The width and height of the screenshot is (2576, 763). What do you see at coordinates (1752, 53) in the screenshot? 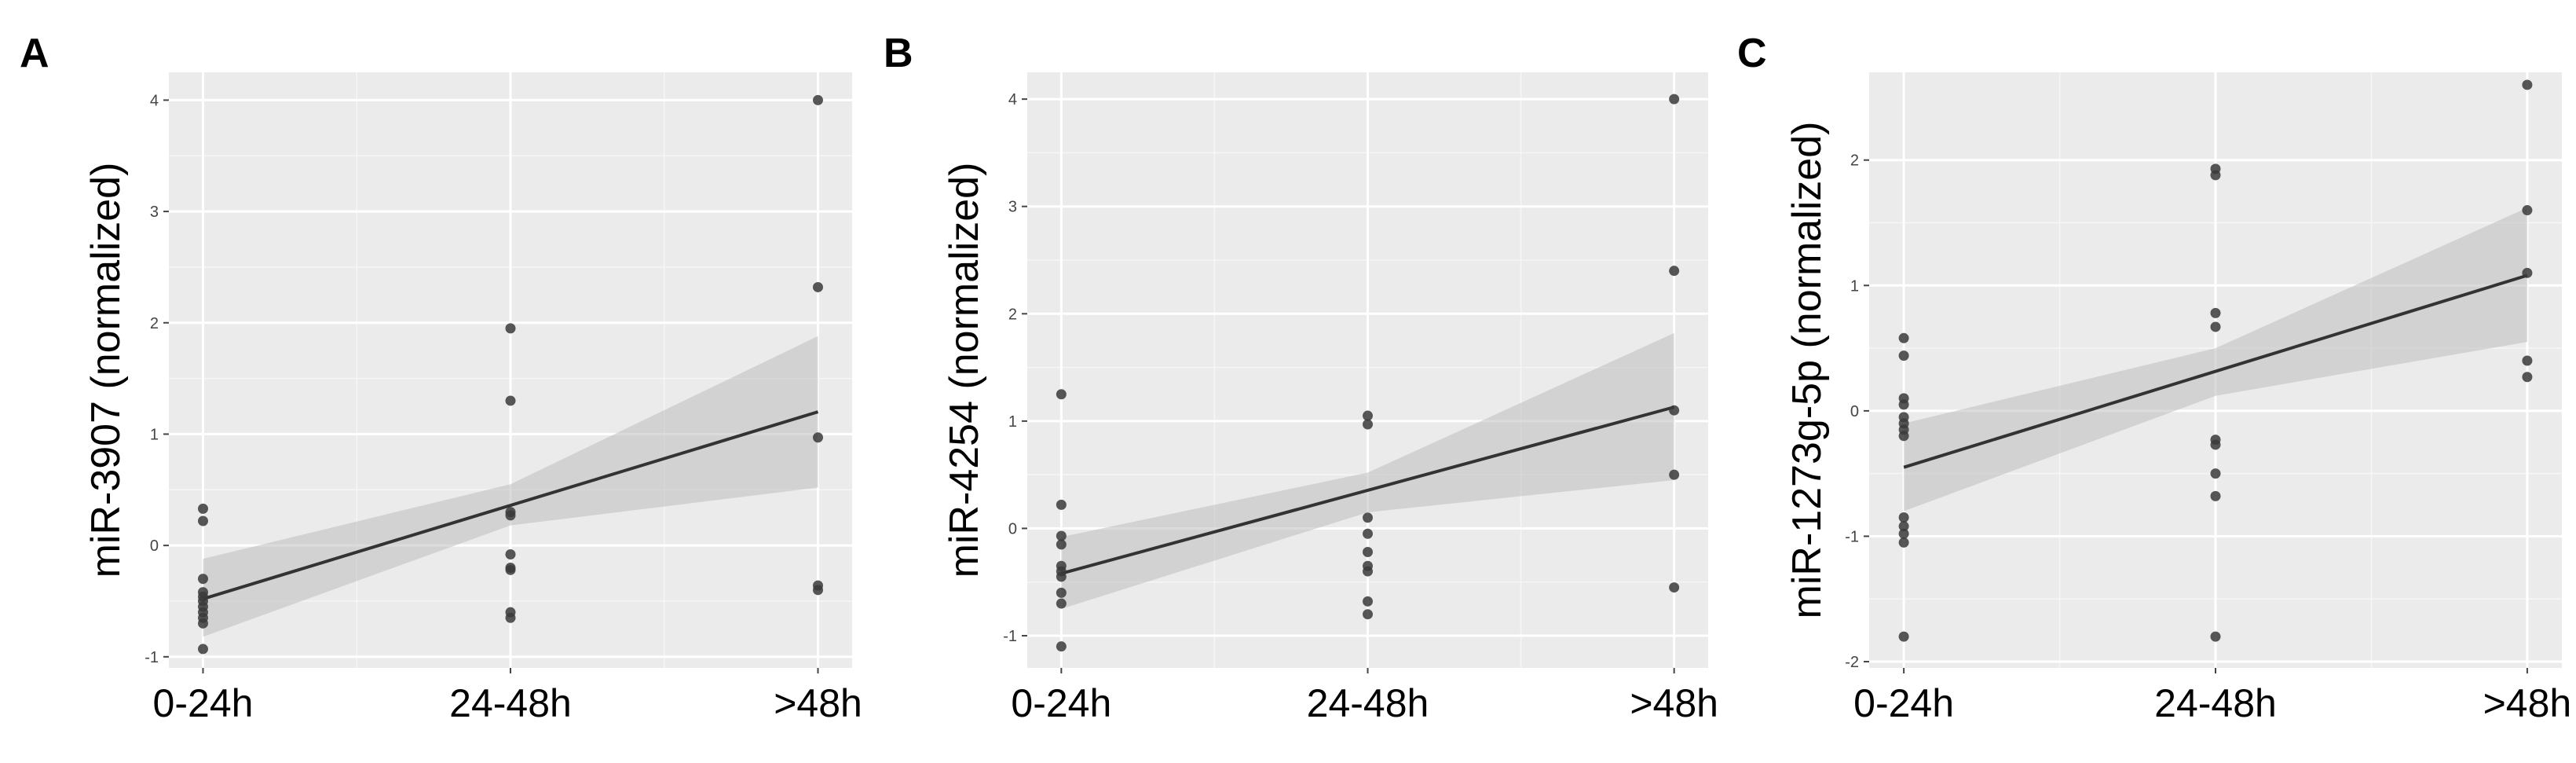
I see `panel-letter: C` at bounding box center [1752, 53].